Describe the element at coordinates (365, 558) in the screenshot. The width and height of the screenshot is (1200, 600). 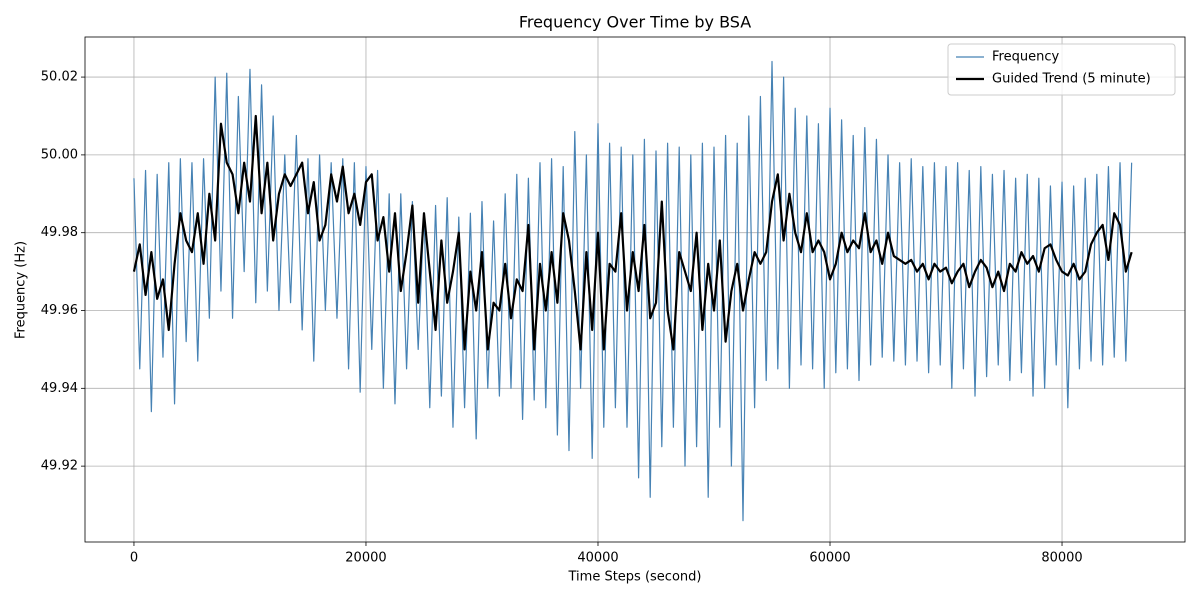
I see `x-tick-label: 20000` at that location.